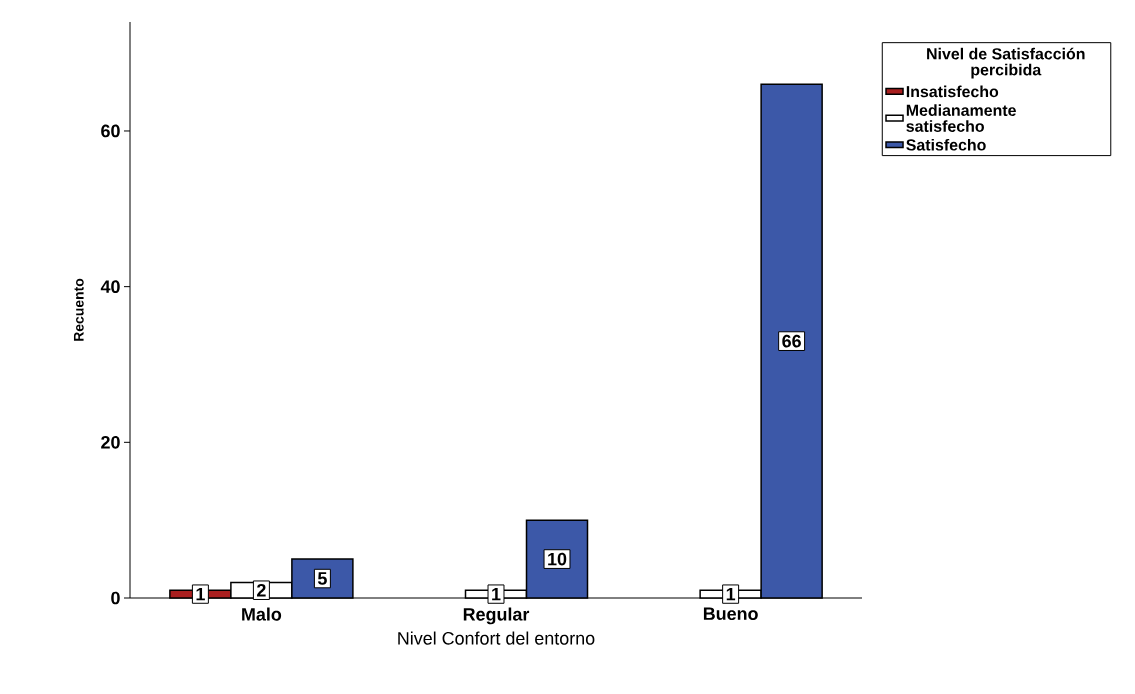 This screenshot has width=1135, height=694. I want to click on x-axis-title: Nivel Confort del entorno, so click(496, 638).